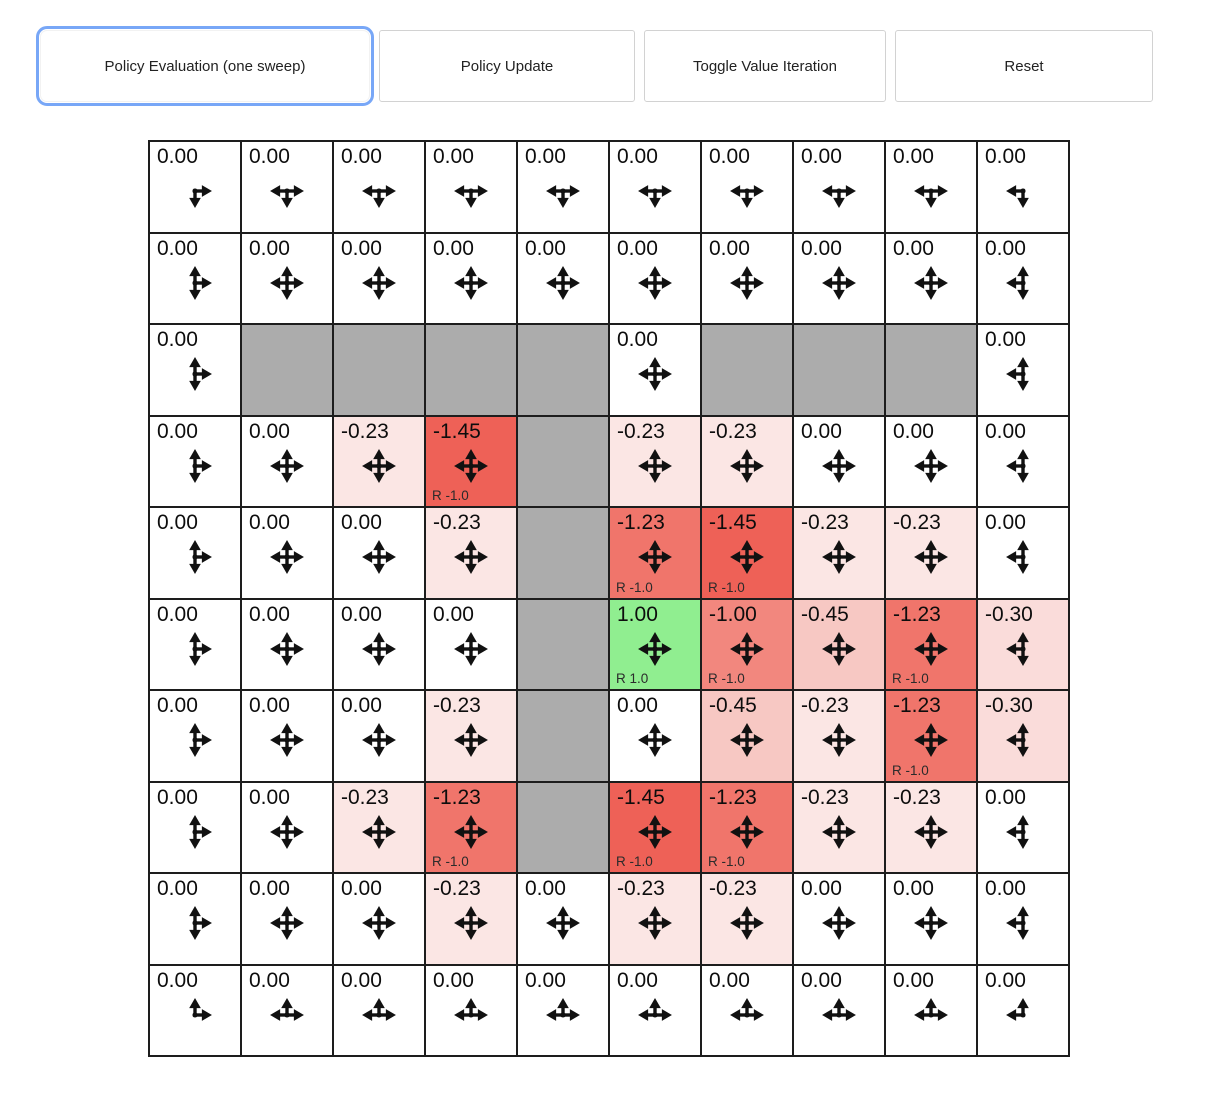  I want to click on policy-update-button: Policy Update, so click(507, 66).